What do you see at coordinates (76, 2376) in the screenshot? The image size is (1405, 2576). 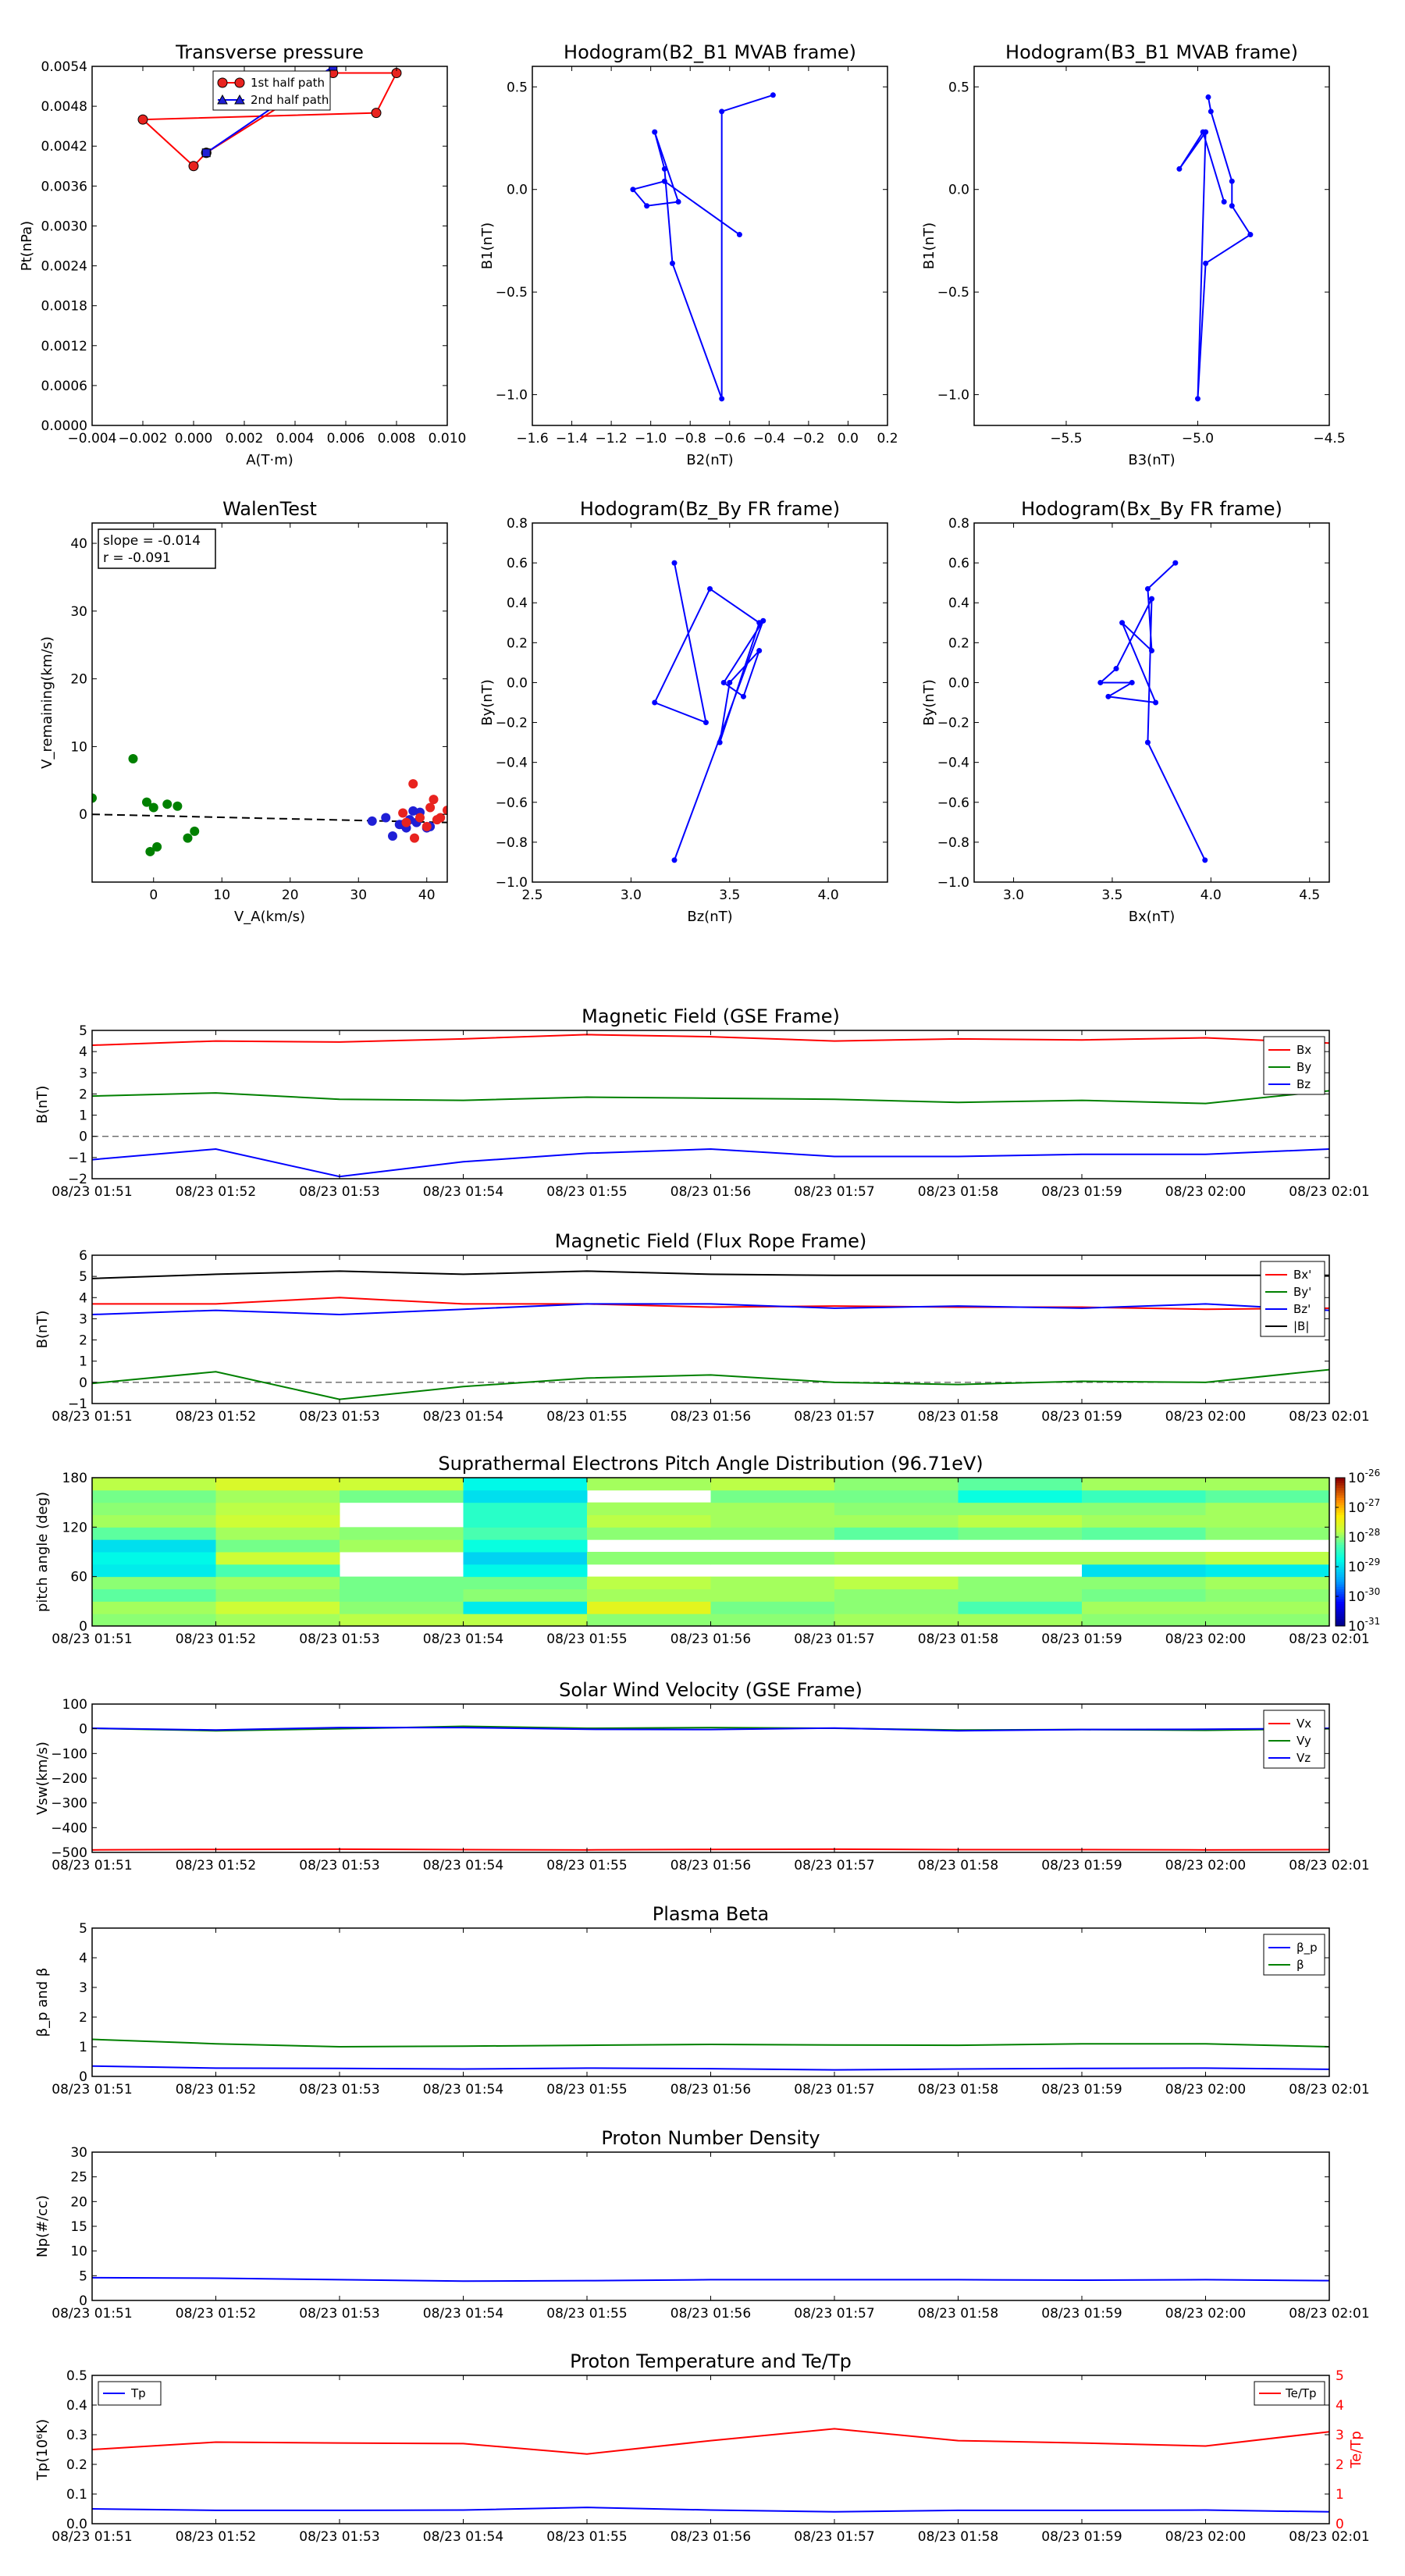 I see `y-tick-label: 0.5` at bounding box center [76, 2376].